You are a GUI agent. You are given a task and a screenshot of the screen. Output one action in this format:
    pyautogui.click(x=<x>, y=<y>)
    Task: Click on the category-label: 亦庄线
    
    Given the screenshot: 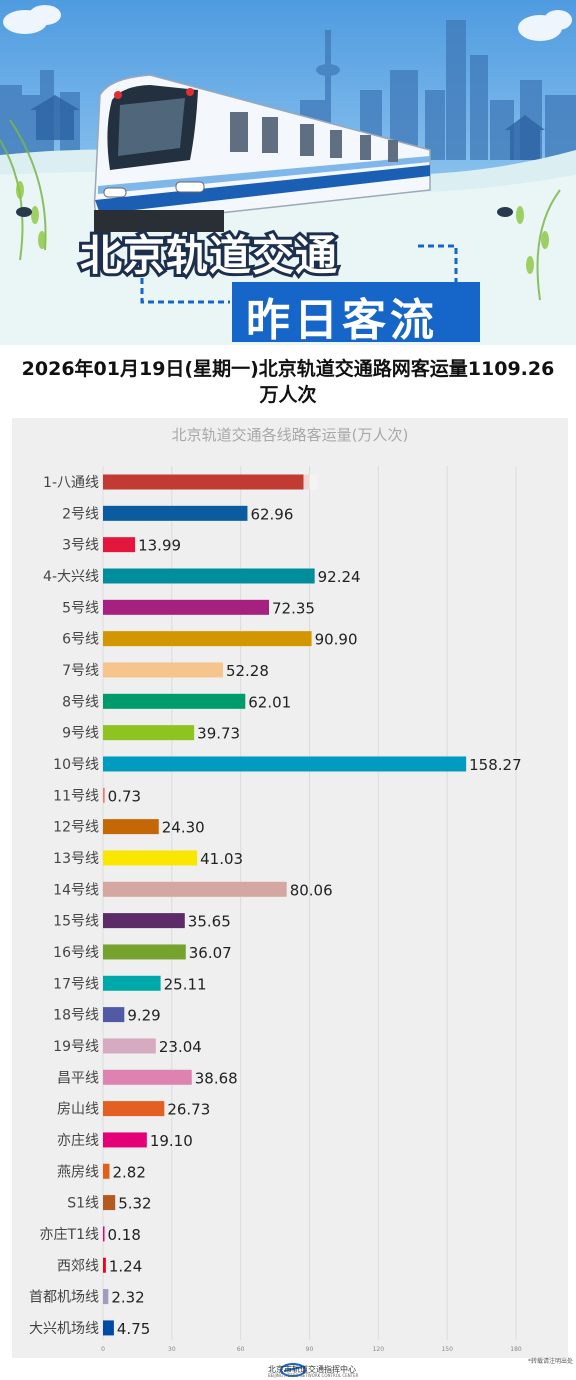 What is the action you would take?
    pyautogui.click(x=78, y=1140)
    